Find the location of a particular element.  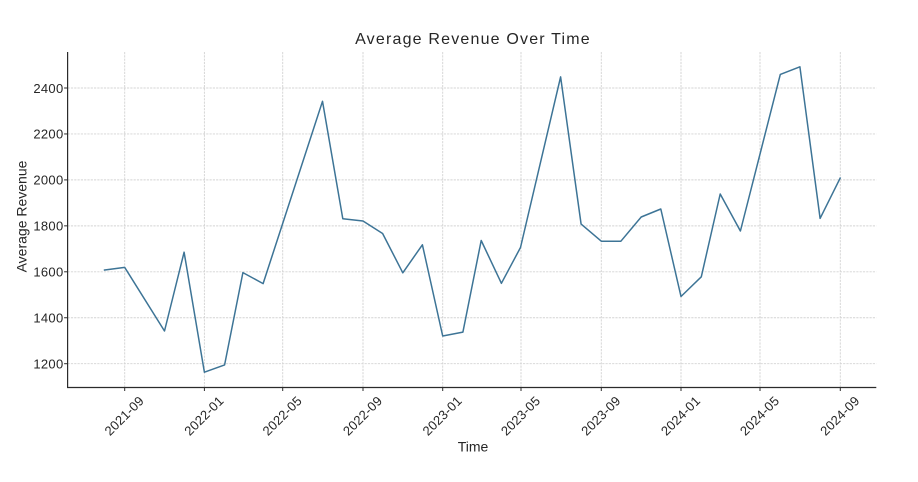

svg-text: 1800 is located at coordinates (48, 226).